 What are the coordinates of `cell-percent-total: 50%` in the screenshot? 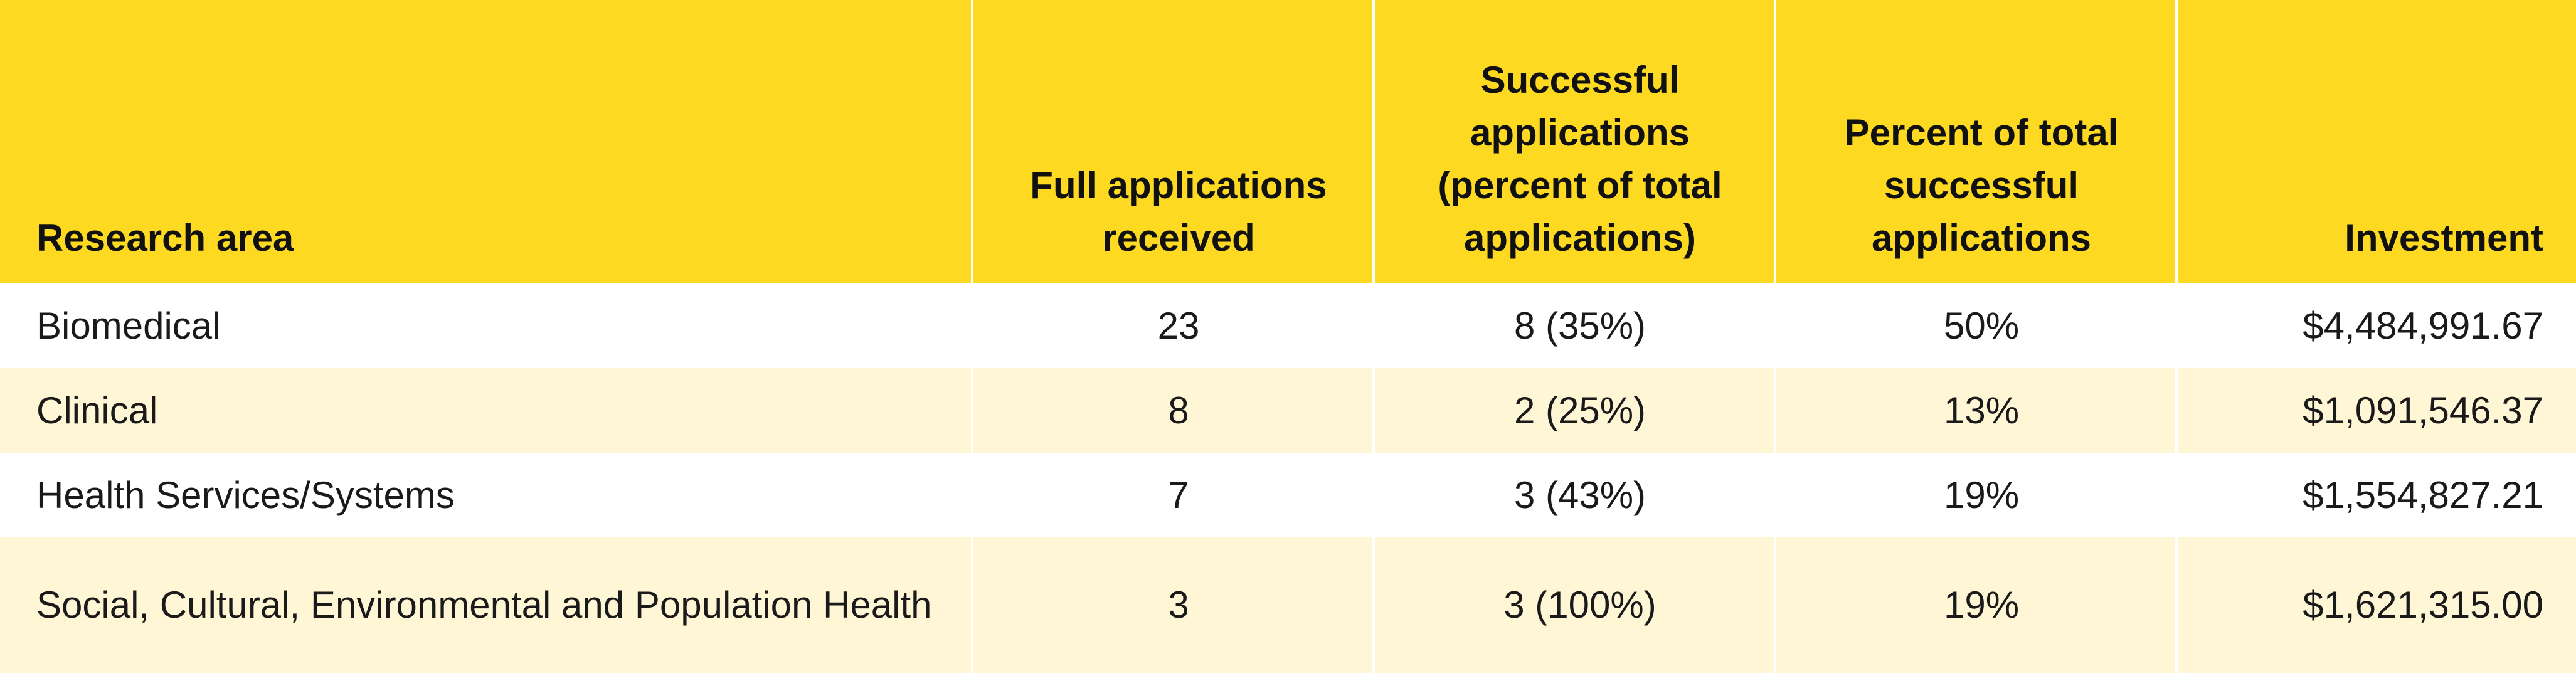 It's located at (1975, 326).